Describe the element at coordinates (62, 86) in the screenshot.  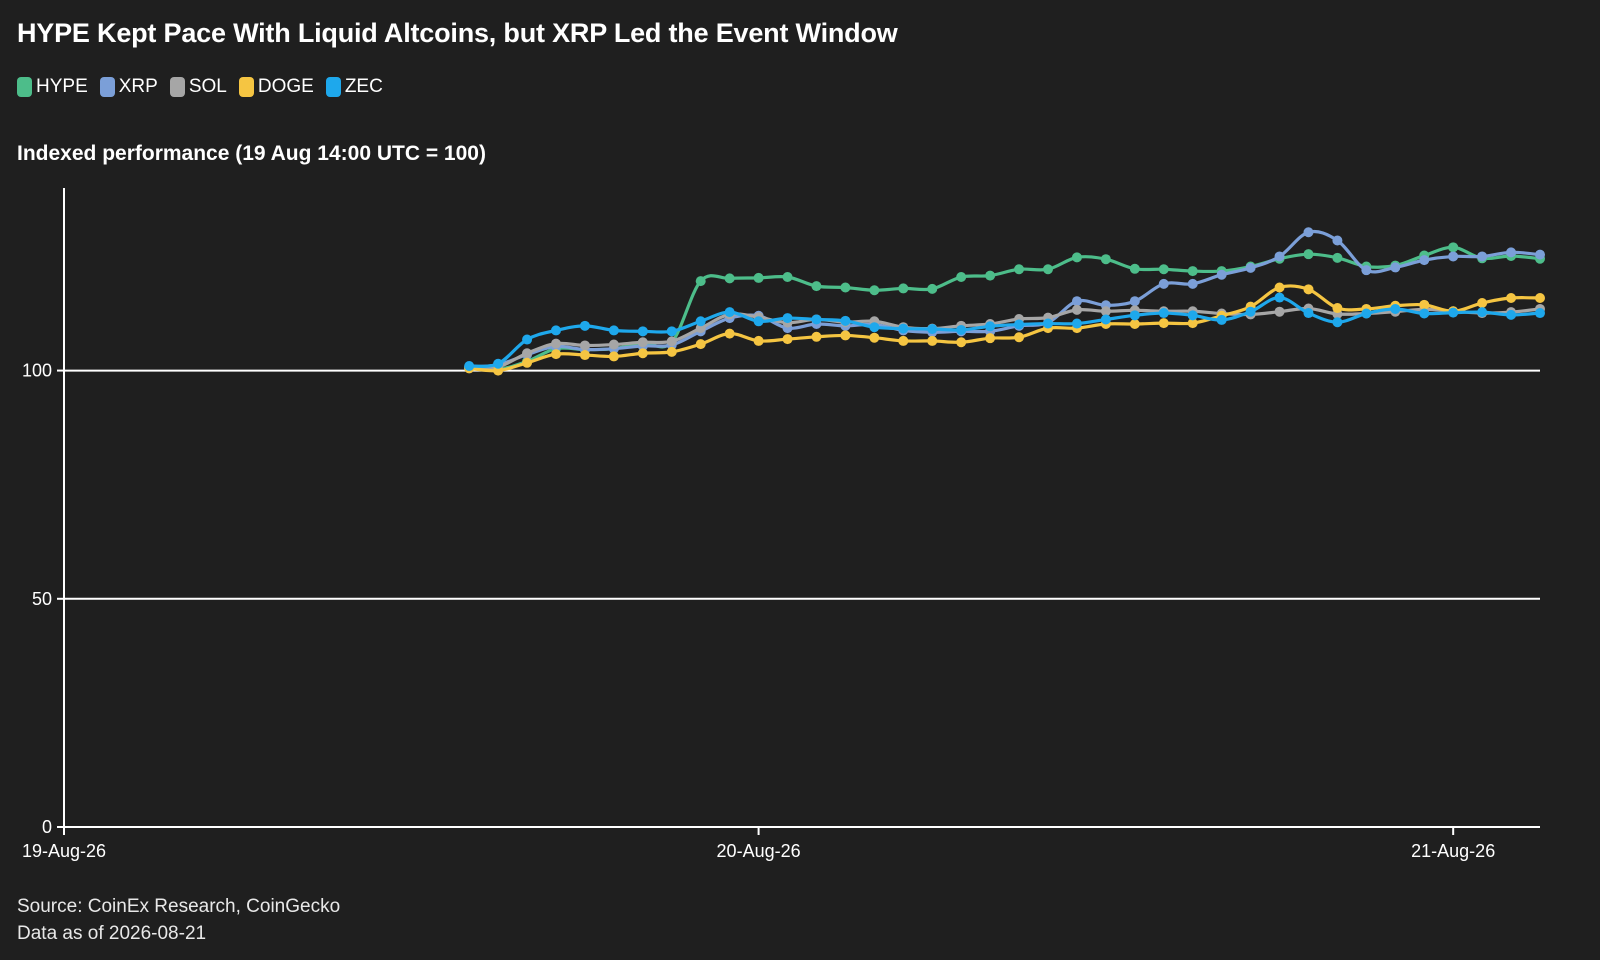
I see `legend-label-hype: HYPE` at that location.